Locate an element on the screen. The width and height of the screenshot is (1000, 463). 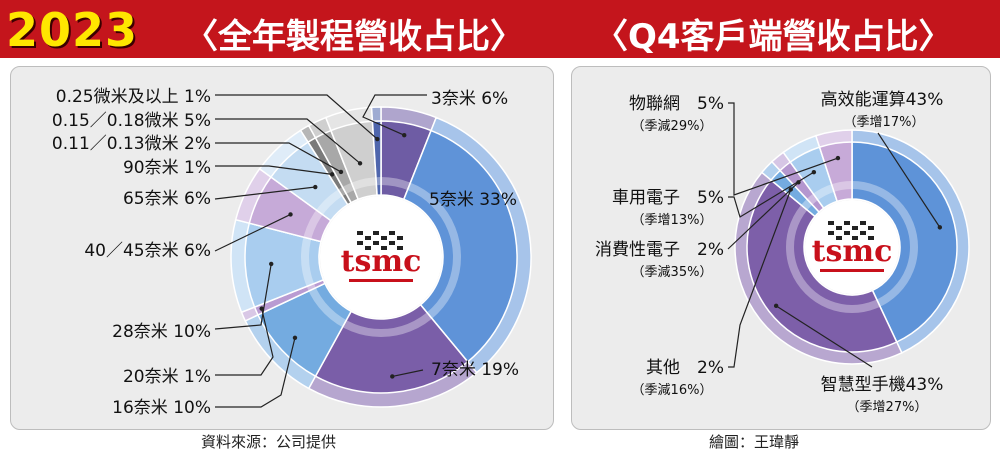
slice-label: 90奈米 1% is located at coordinates (229, 168).